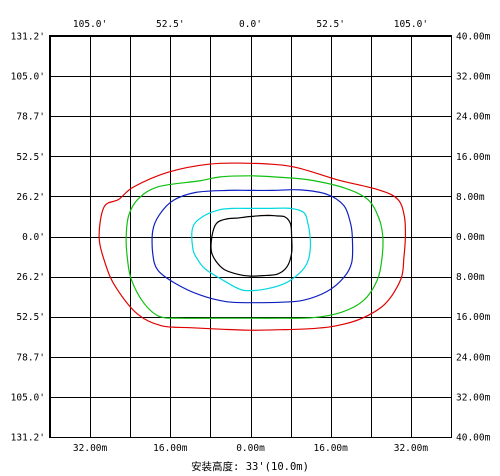  Describe the element at coordinates (470, 237) in the screenshot. I see `right-tick-label: 0.00m` at that location.